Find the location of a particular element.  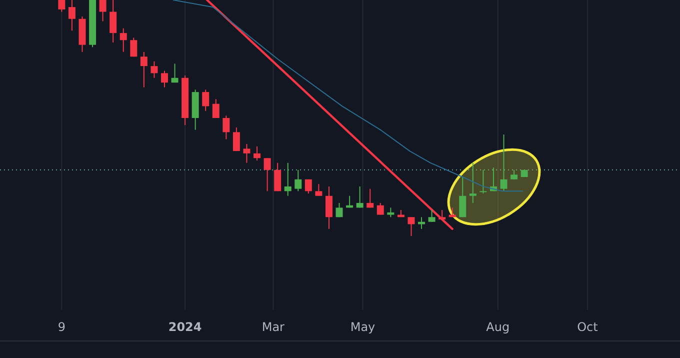

x-tick-label: Aug is located at coordinates (498, 327).